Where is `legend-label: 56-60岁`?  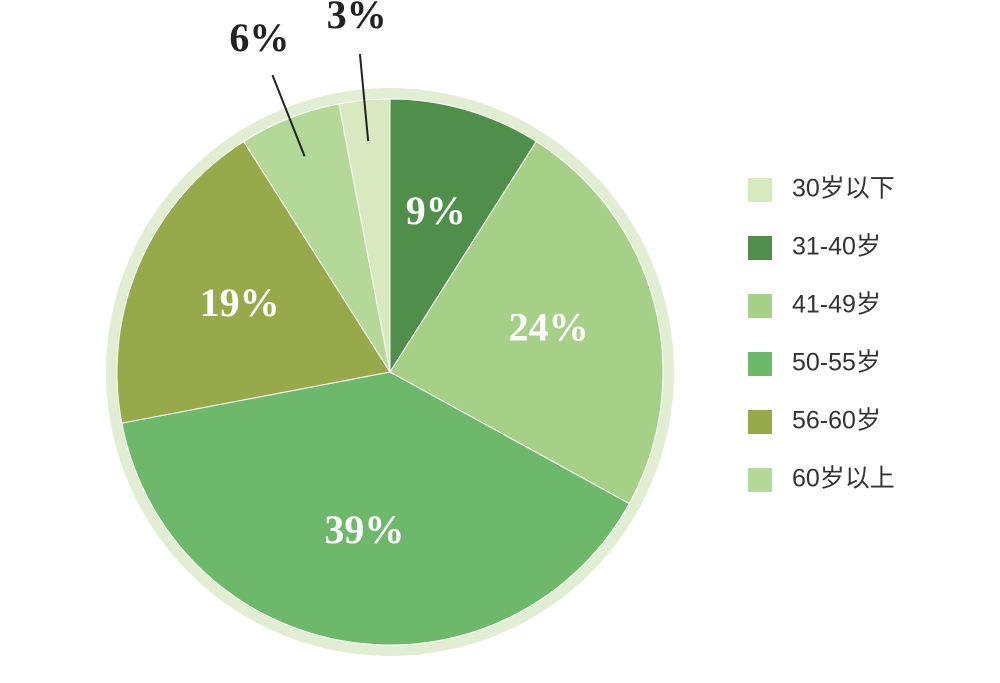 legend-label: 56-60岁 is located at coordinates (836, 421).